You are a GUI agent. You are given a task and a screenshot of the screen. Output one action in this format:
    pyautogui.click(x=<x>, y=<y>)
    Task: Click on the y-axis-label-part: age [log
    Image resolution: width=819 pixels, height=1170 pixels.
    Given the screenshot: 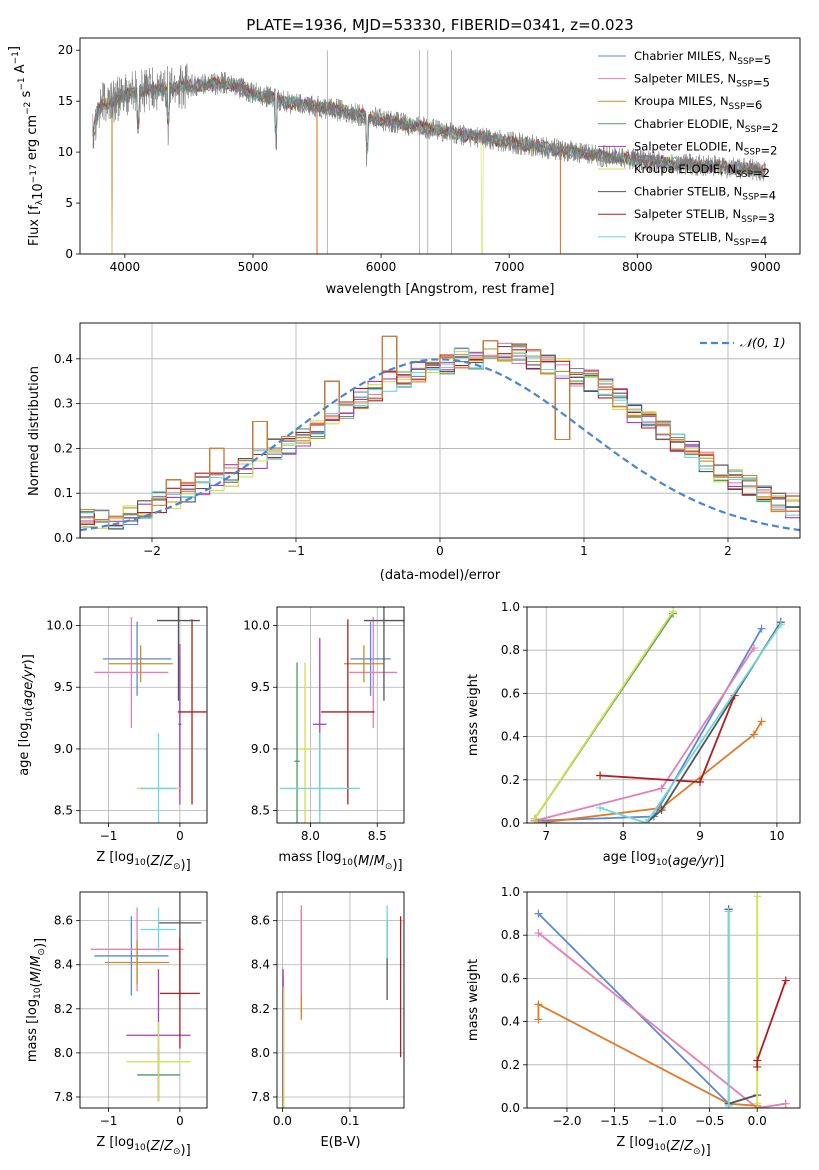 What is the action you would take?
    pyautogui.click(x=24, y=749)
    